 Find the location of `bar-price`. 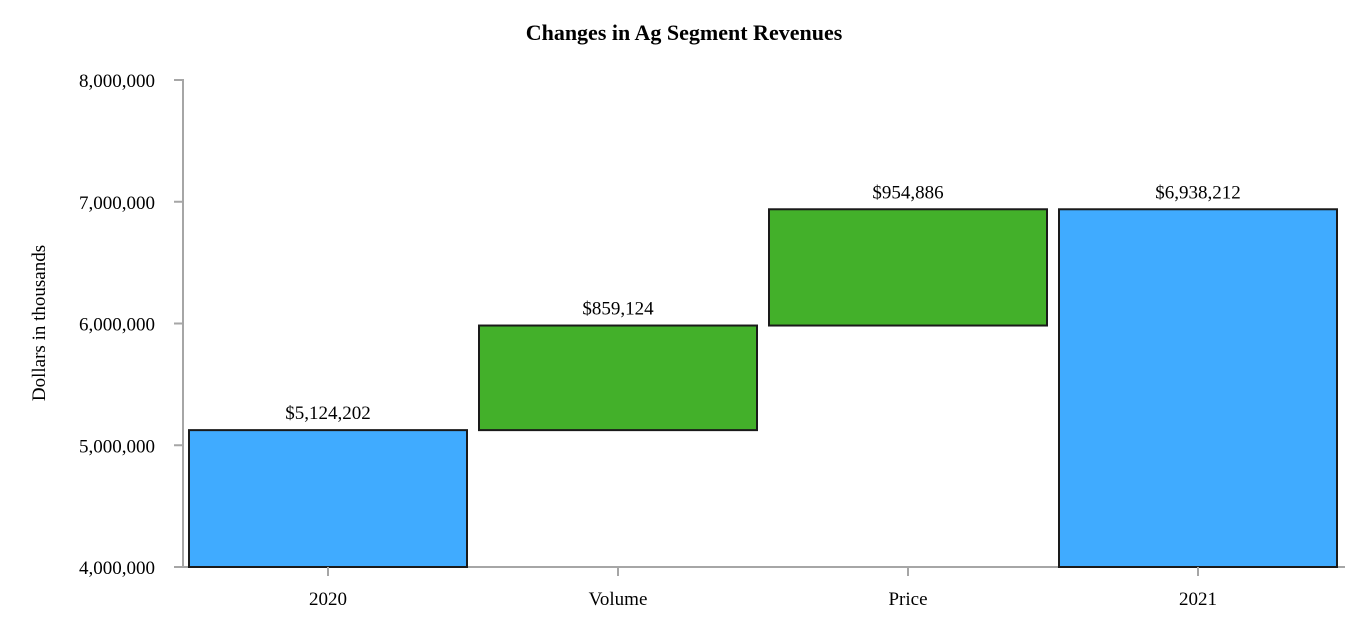

bar-price is located at coordinates (908, 267).